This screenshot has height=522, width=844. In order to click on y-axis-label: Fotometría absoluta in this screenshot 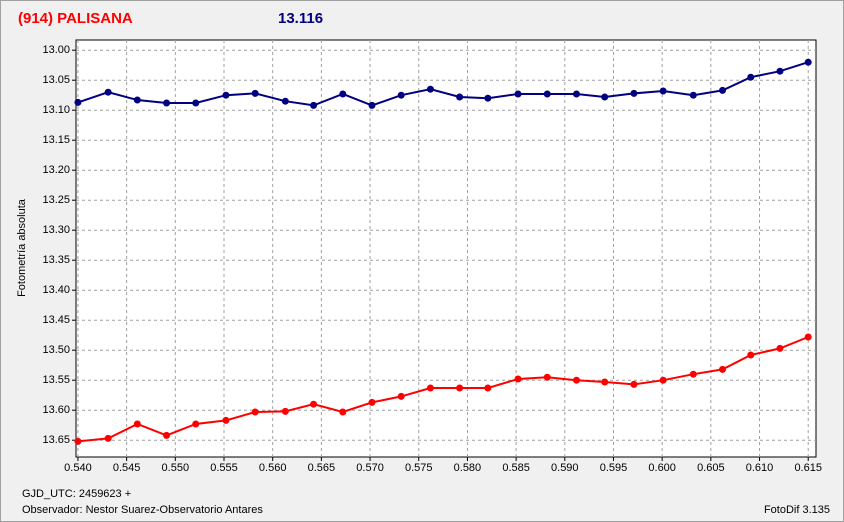, I will do `click(22, 247)`.